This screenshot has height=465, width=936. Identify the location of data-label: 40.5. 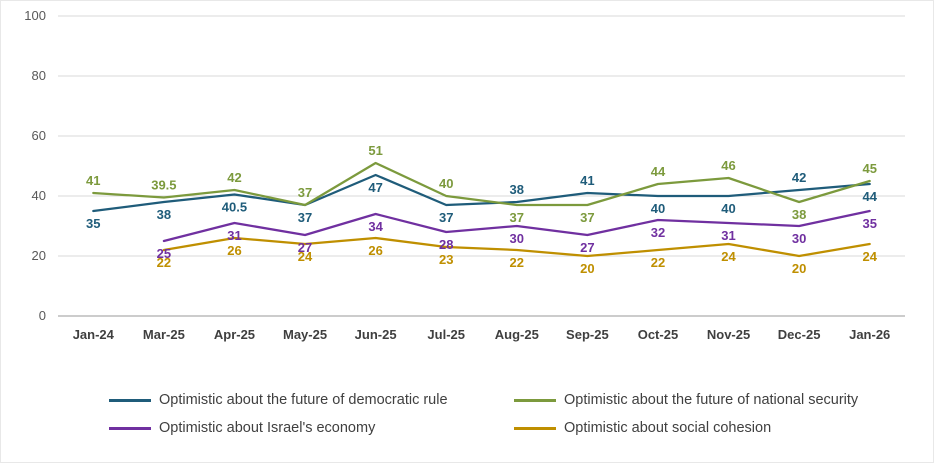
(234, 207).